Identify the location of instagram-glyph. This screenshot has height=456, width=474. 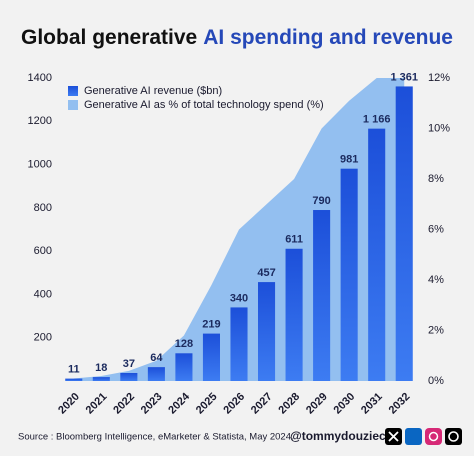
(433, 436).